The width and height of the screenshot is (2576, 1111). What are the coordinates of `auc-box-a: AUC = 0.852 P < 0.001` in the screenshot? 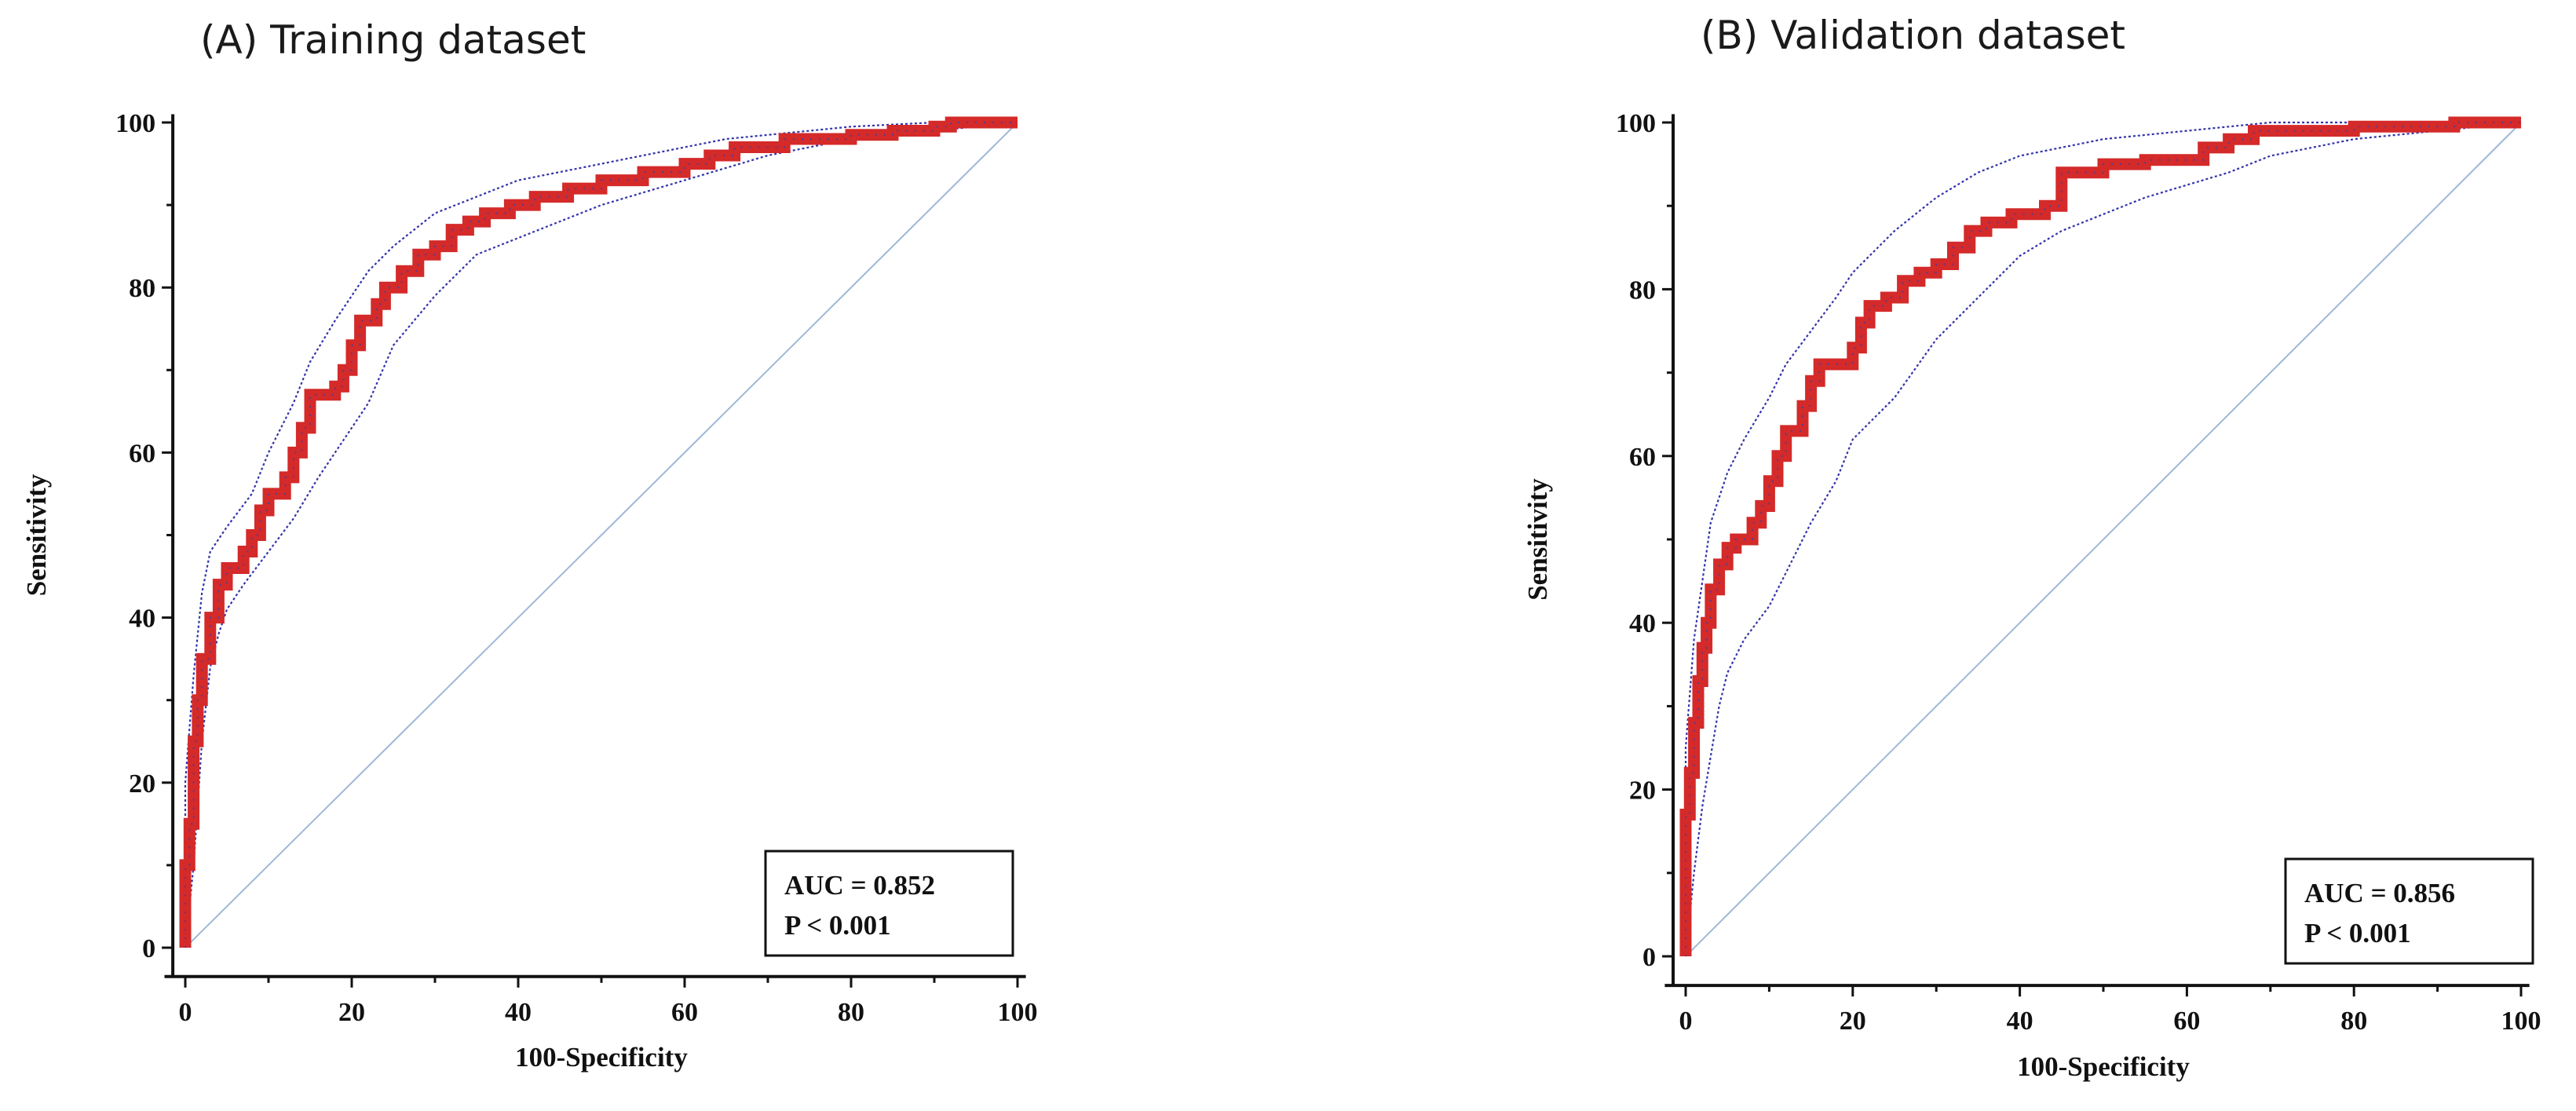 It's located at (889, 903).